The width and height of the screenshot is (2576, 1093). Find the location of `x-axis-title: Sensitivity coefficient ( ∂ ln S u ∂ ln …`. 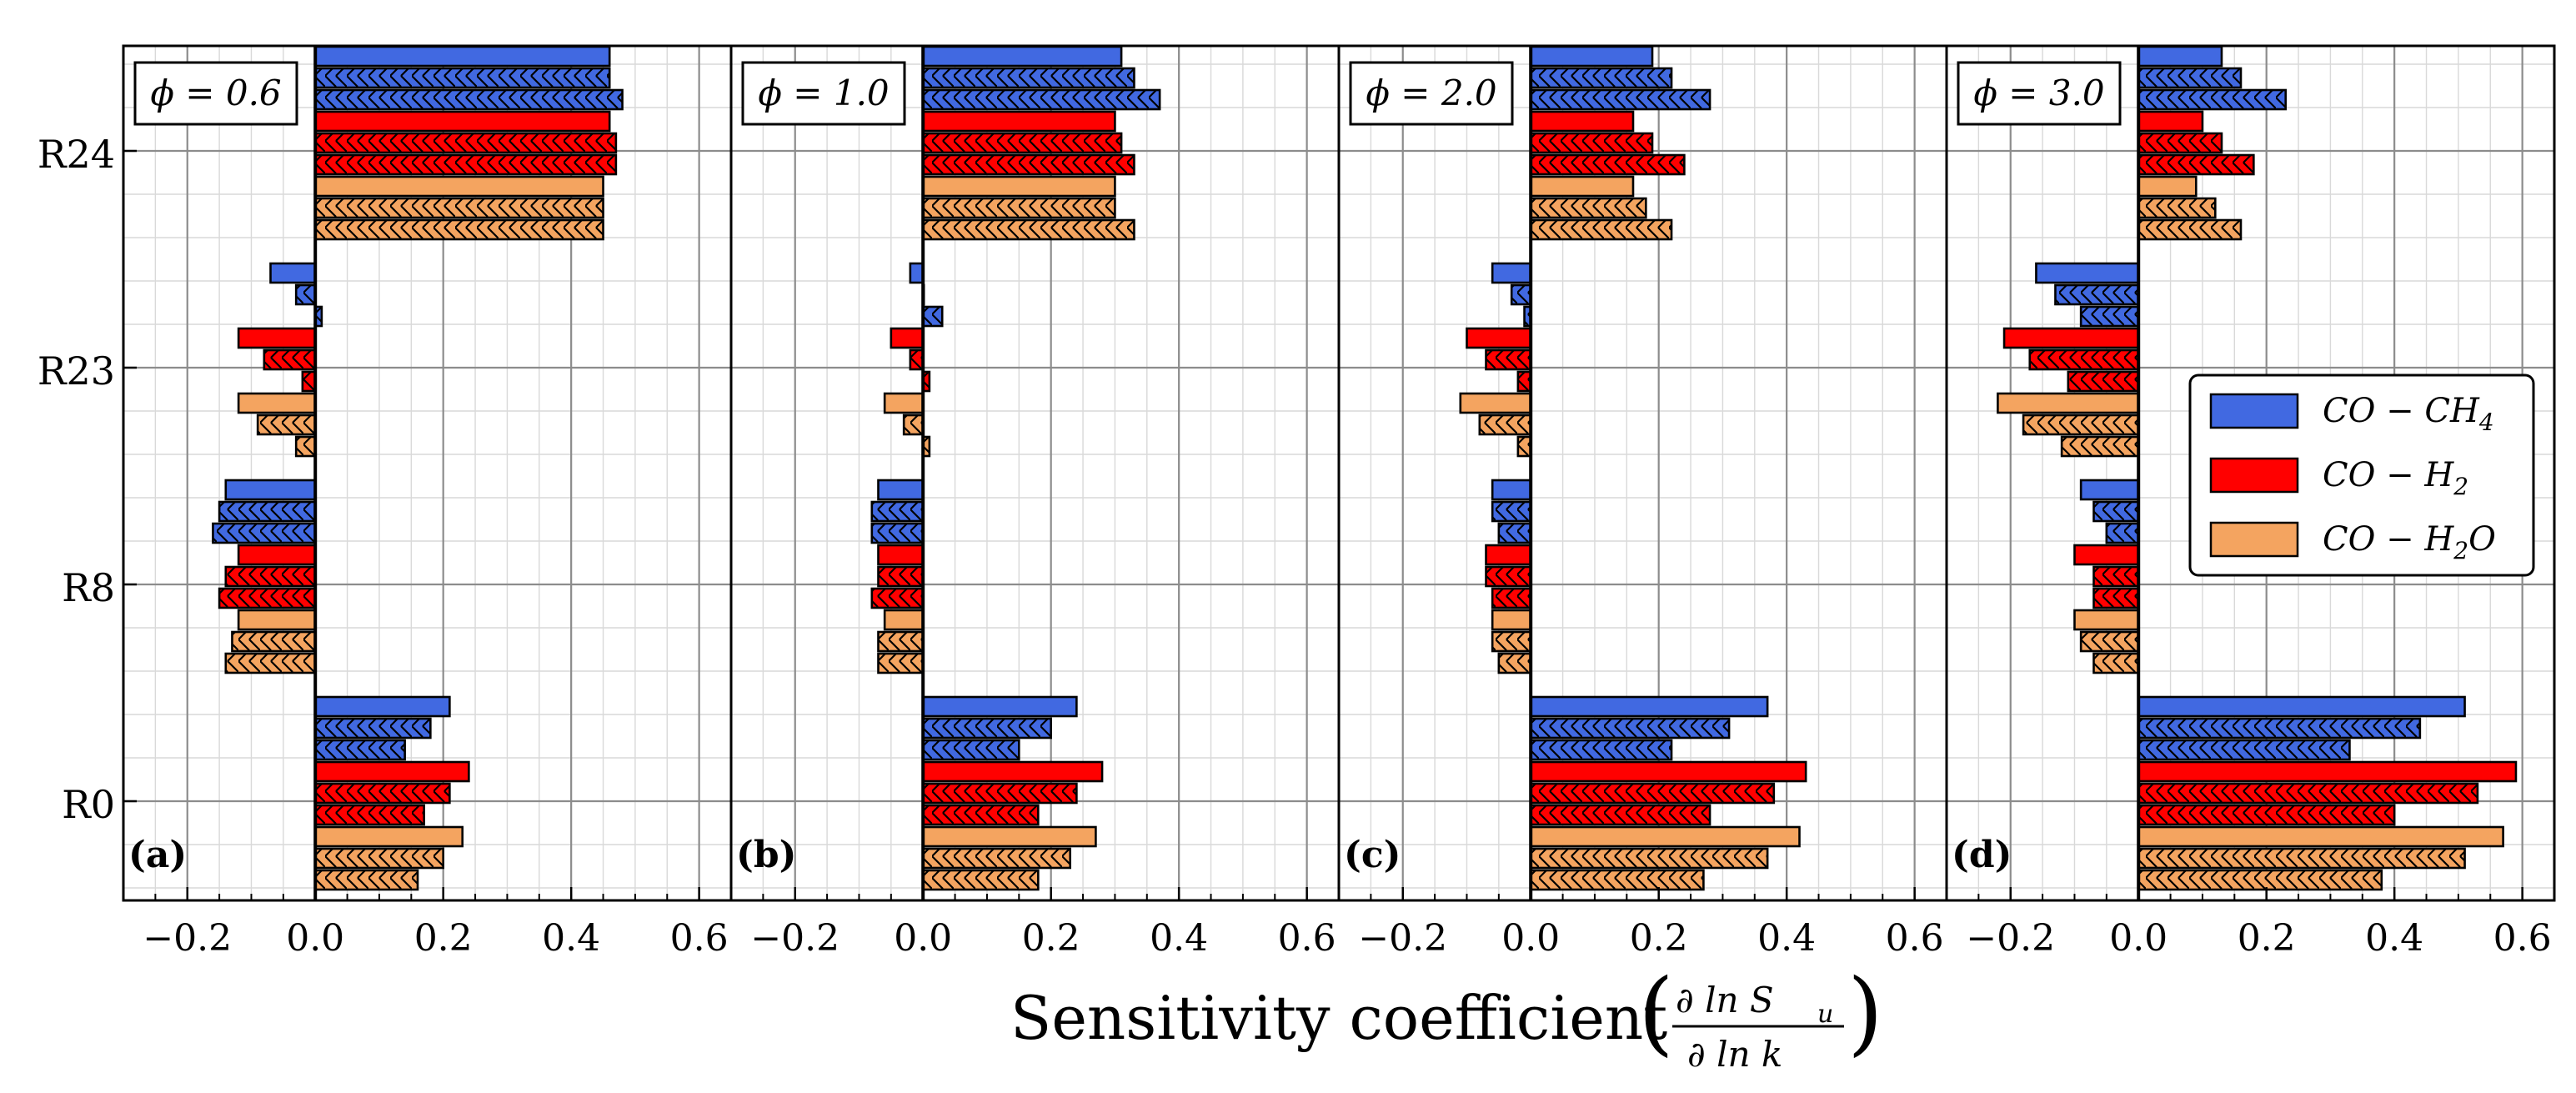

x-axis-title: Sensitivity coefficient ( ∂ ln S u ∂ ln … is located at coordinates (1446, 1017).